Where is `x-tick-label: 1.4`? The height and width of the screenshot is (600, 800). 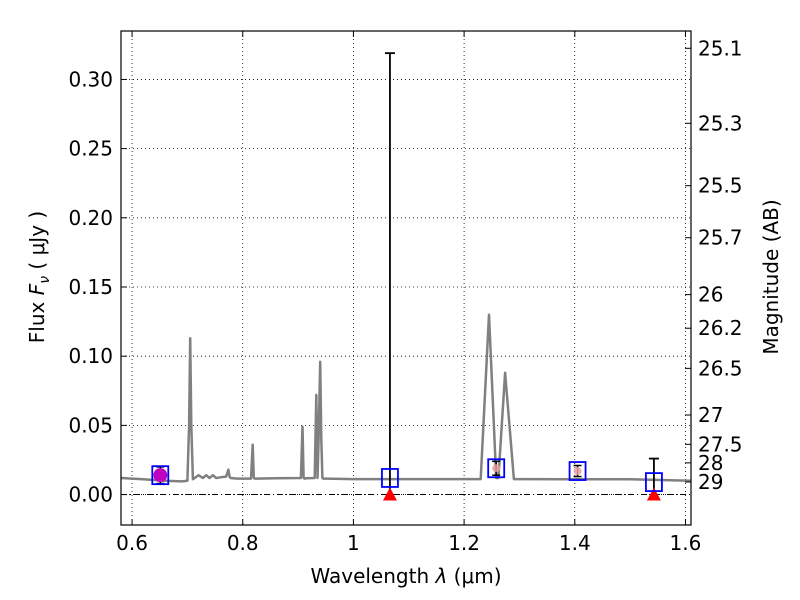 x-tick-label: 1.4 is located at coordinates (575, 543).